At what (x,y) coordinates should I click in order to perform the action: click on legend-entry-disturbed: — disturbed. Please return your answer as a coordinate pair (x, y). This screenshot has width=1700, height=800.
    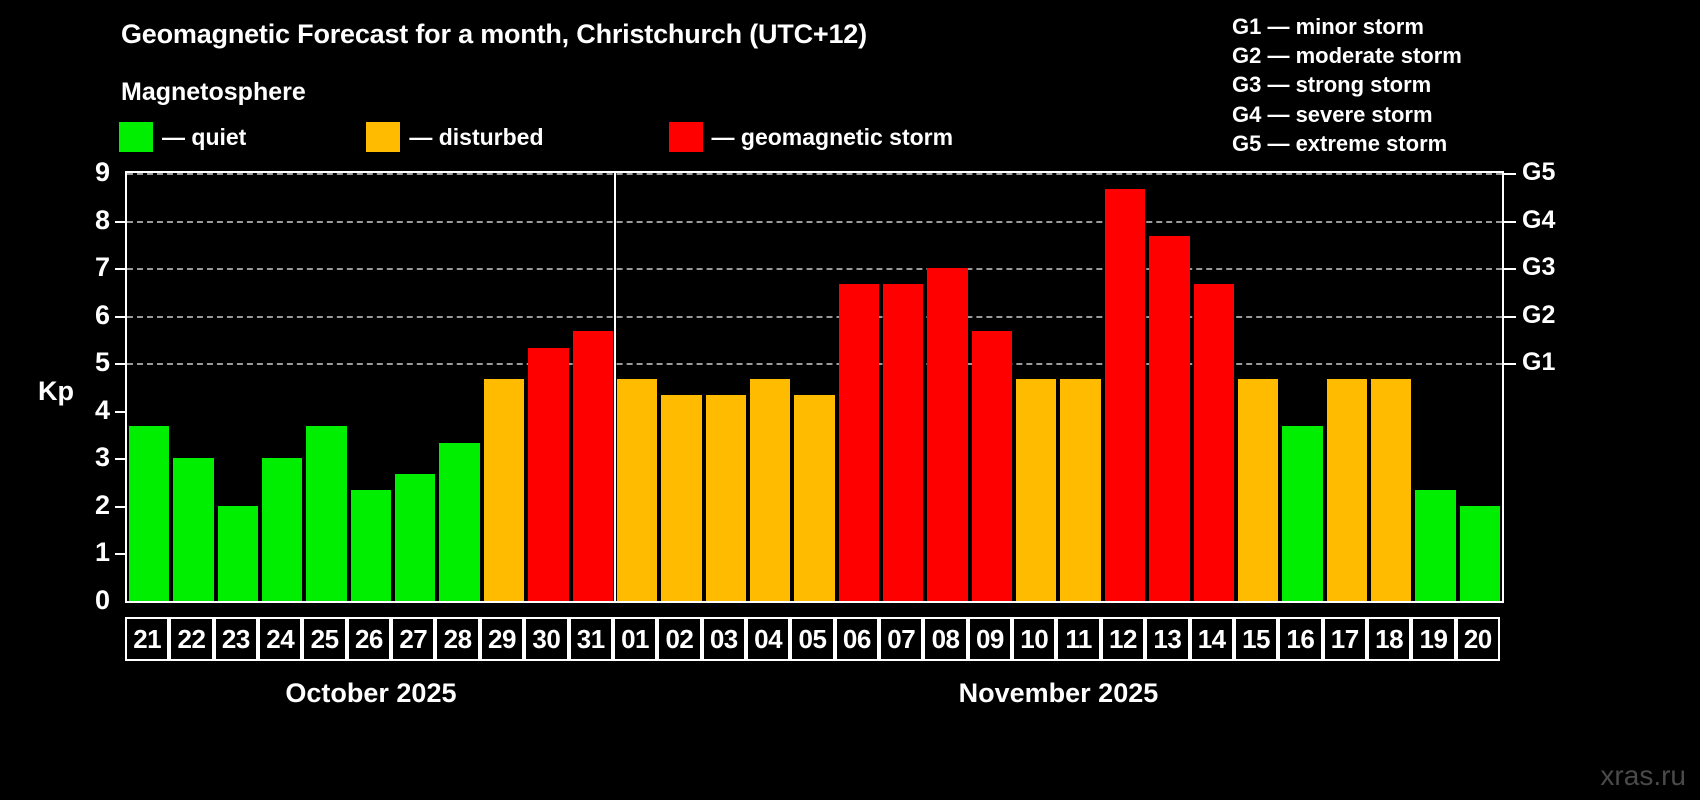
    Looking at the image, I should click on (455, 137).